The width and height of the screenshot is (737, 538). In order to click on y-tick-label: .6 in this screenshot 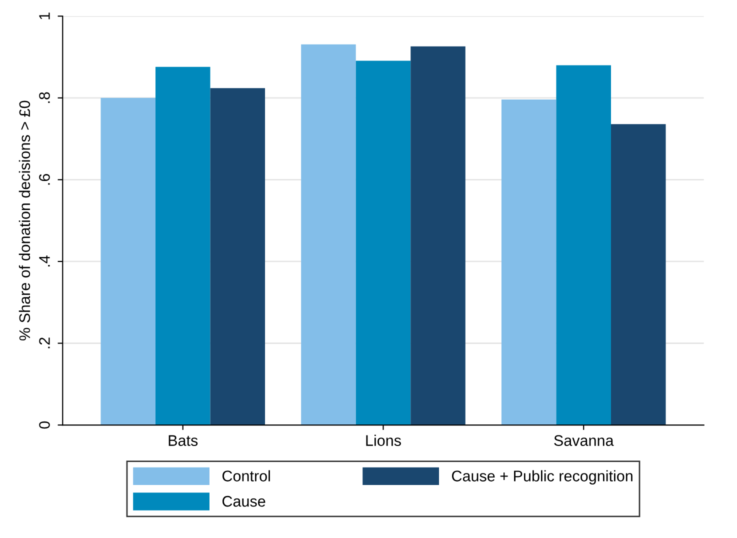, I will do `click(44, 179)`.